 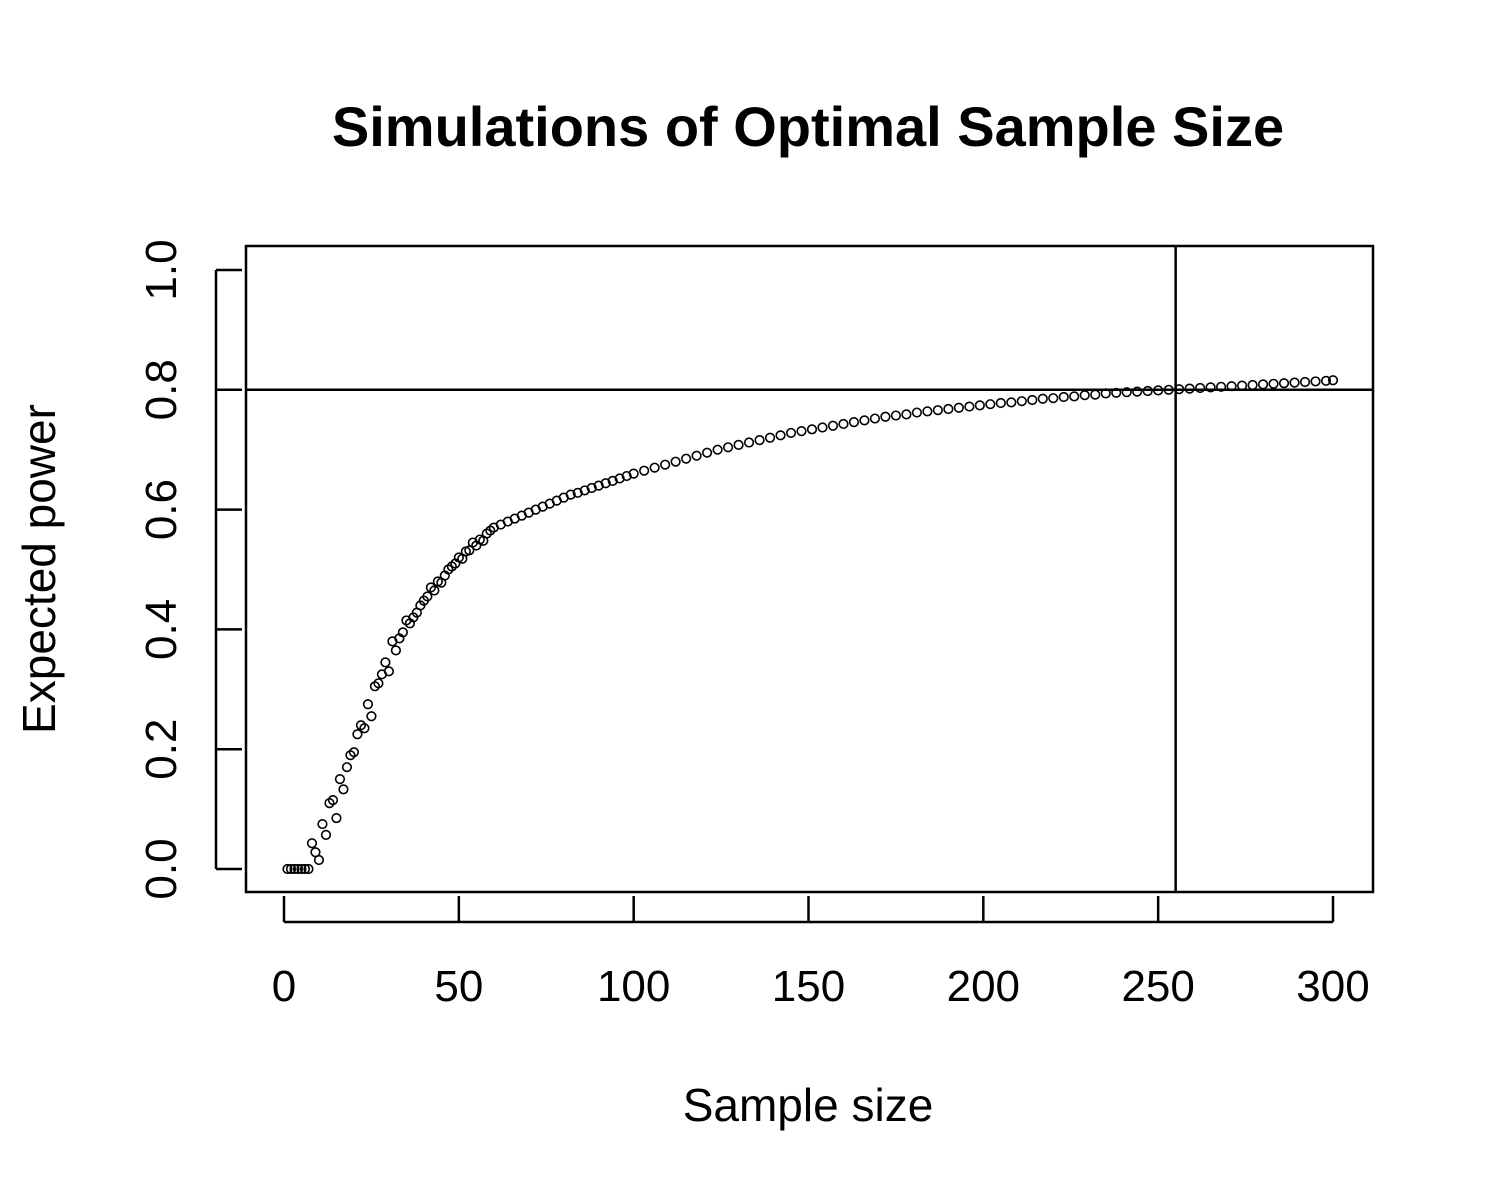 What do you see at coordinates (284, 986) in the screenshot?
I see `x-tick-label: 0` at bounding box center [284, 986].